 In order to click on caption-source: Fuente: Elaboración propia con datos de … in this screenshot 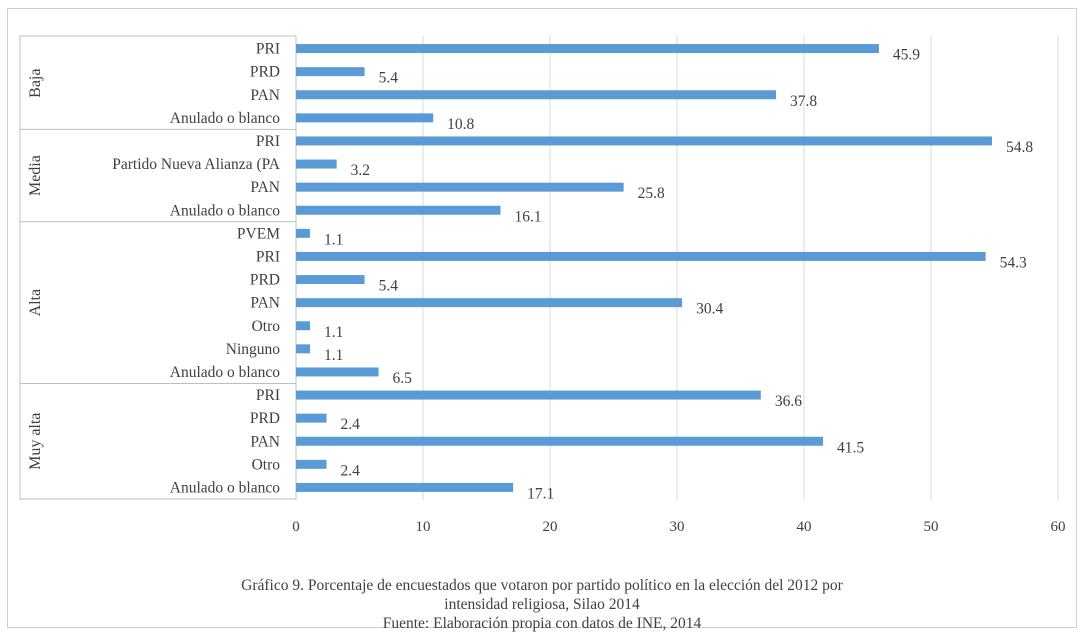, I will do `click(542, 623)`.